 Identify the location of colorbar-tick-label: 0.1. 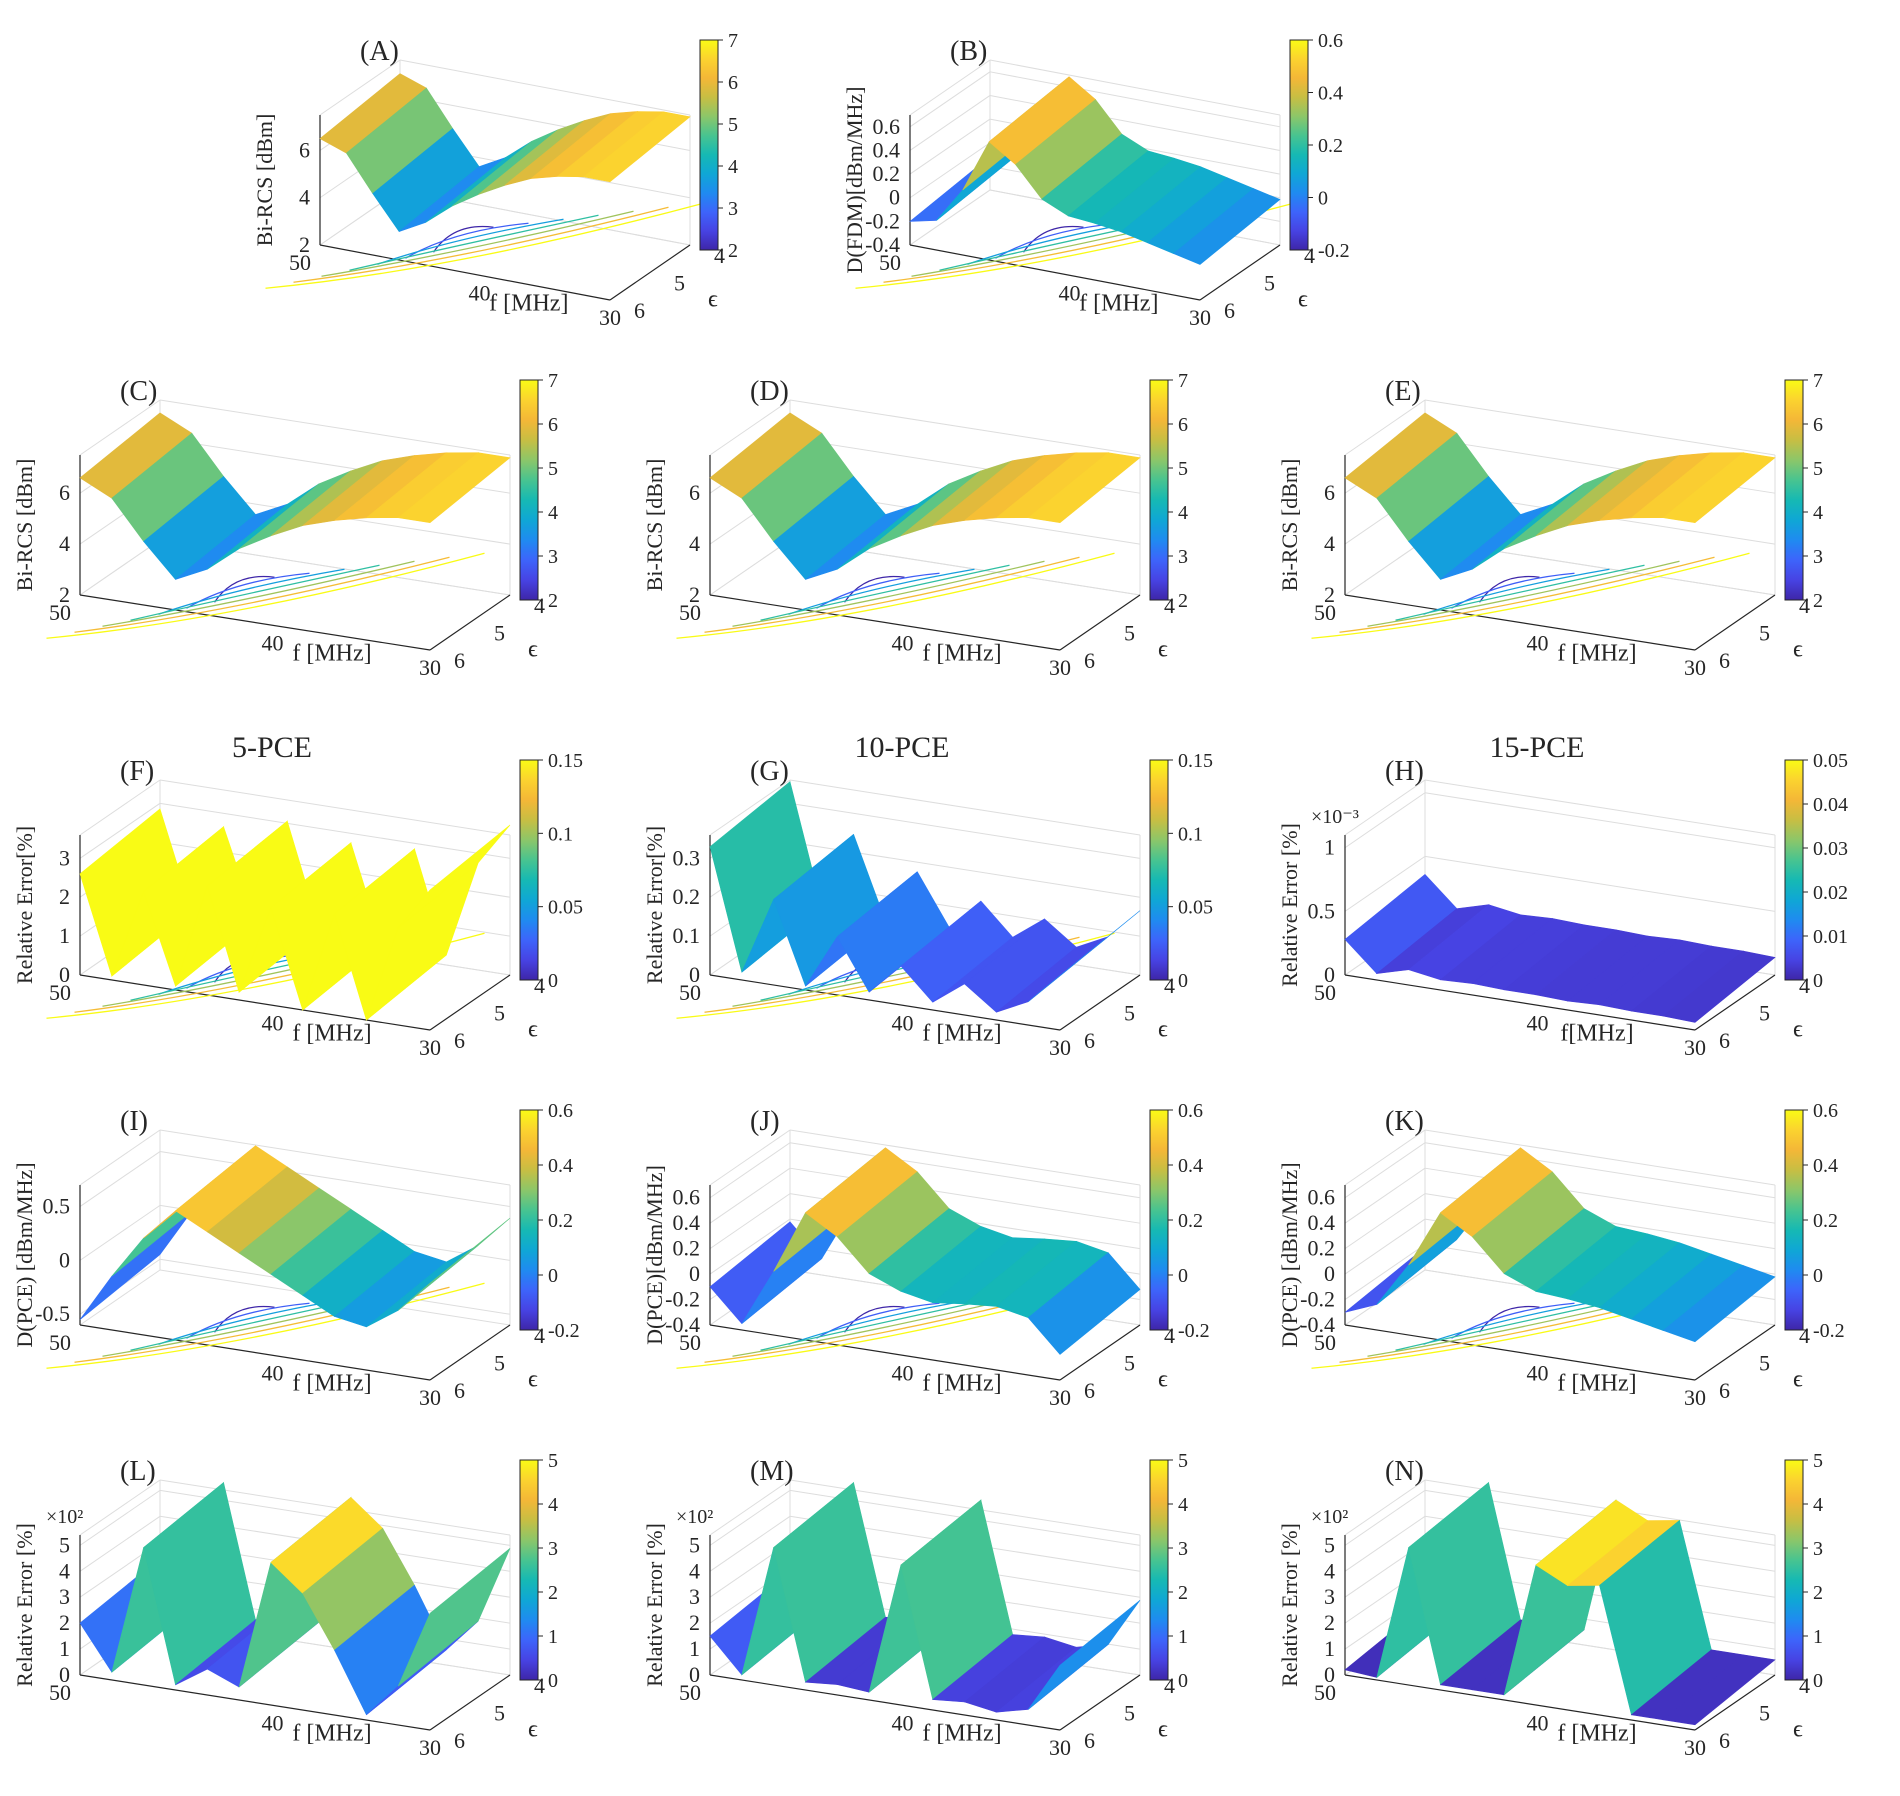
(1190, 834).